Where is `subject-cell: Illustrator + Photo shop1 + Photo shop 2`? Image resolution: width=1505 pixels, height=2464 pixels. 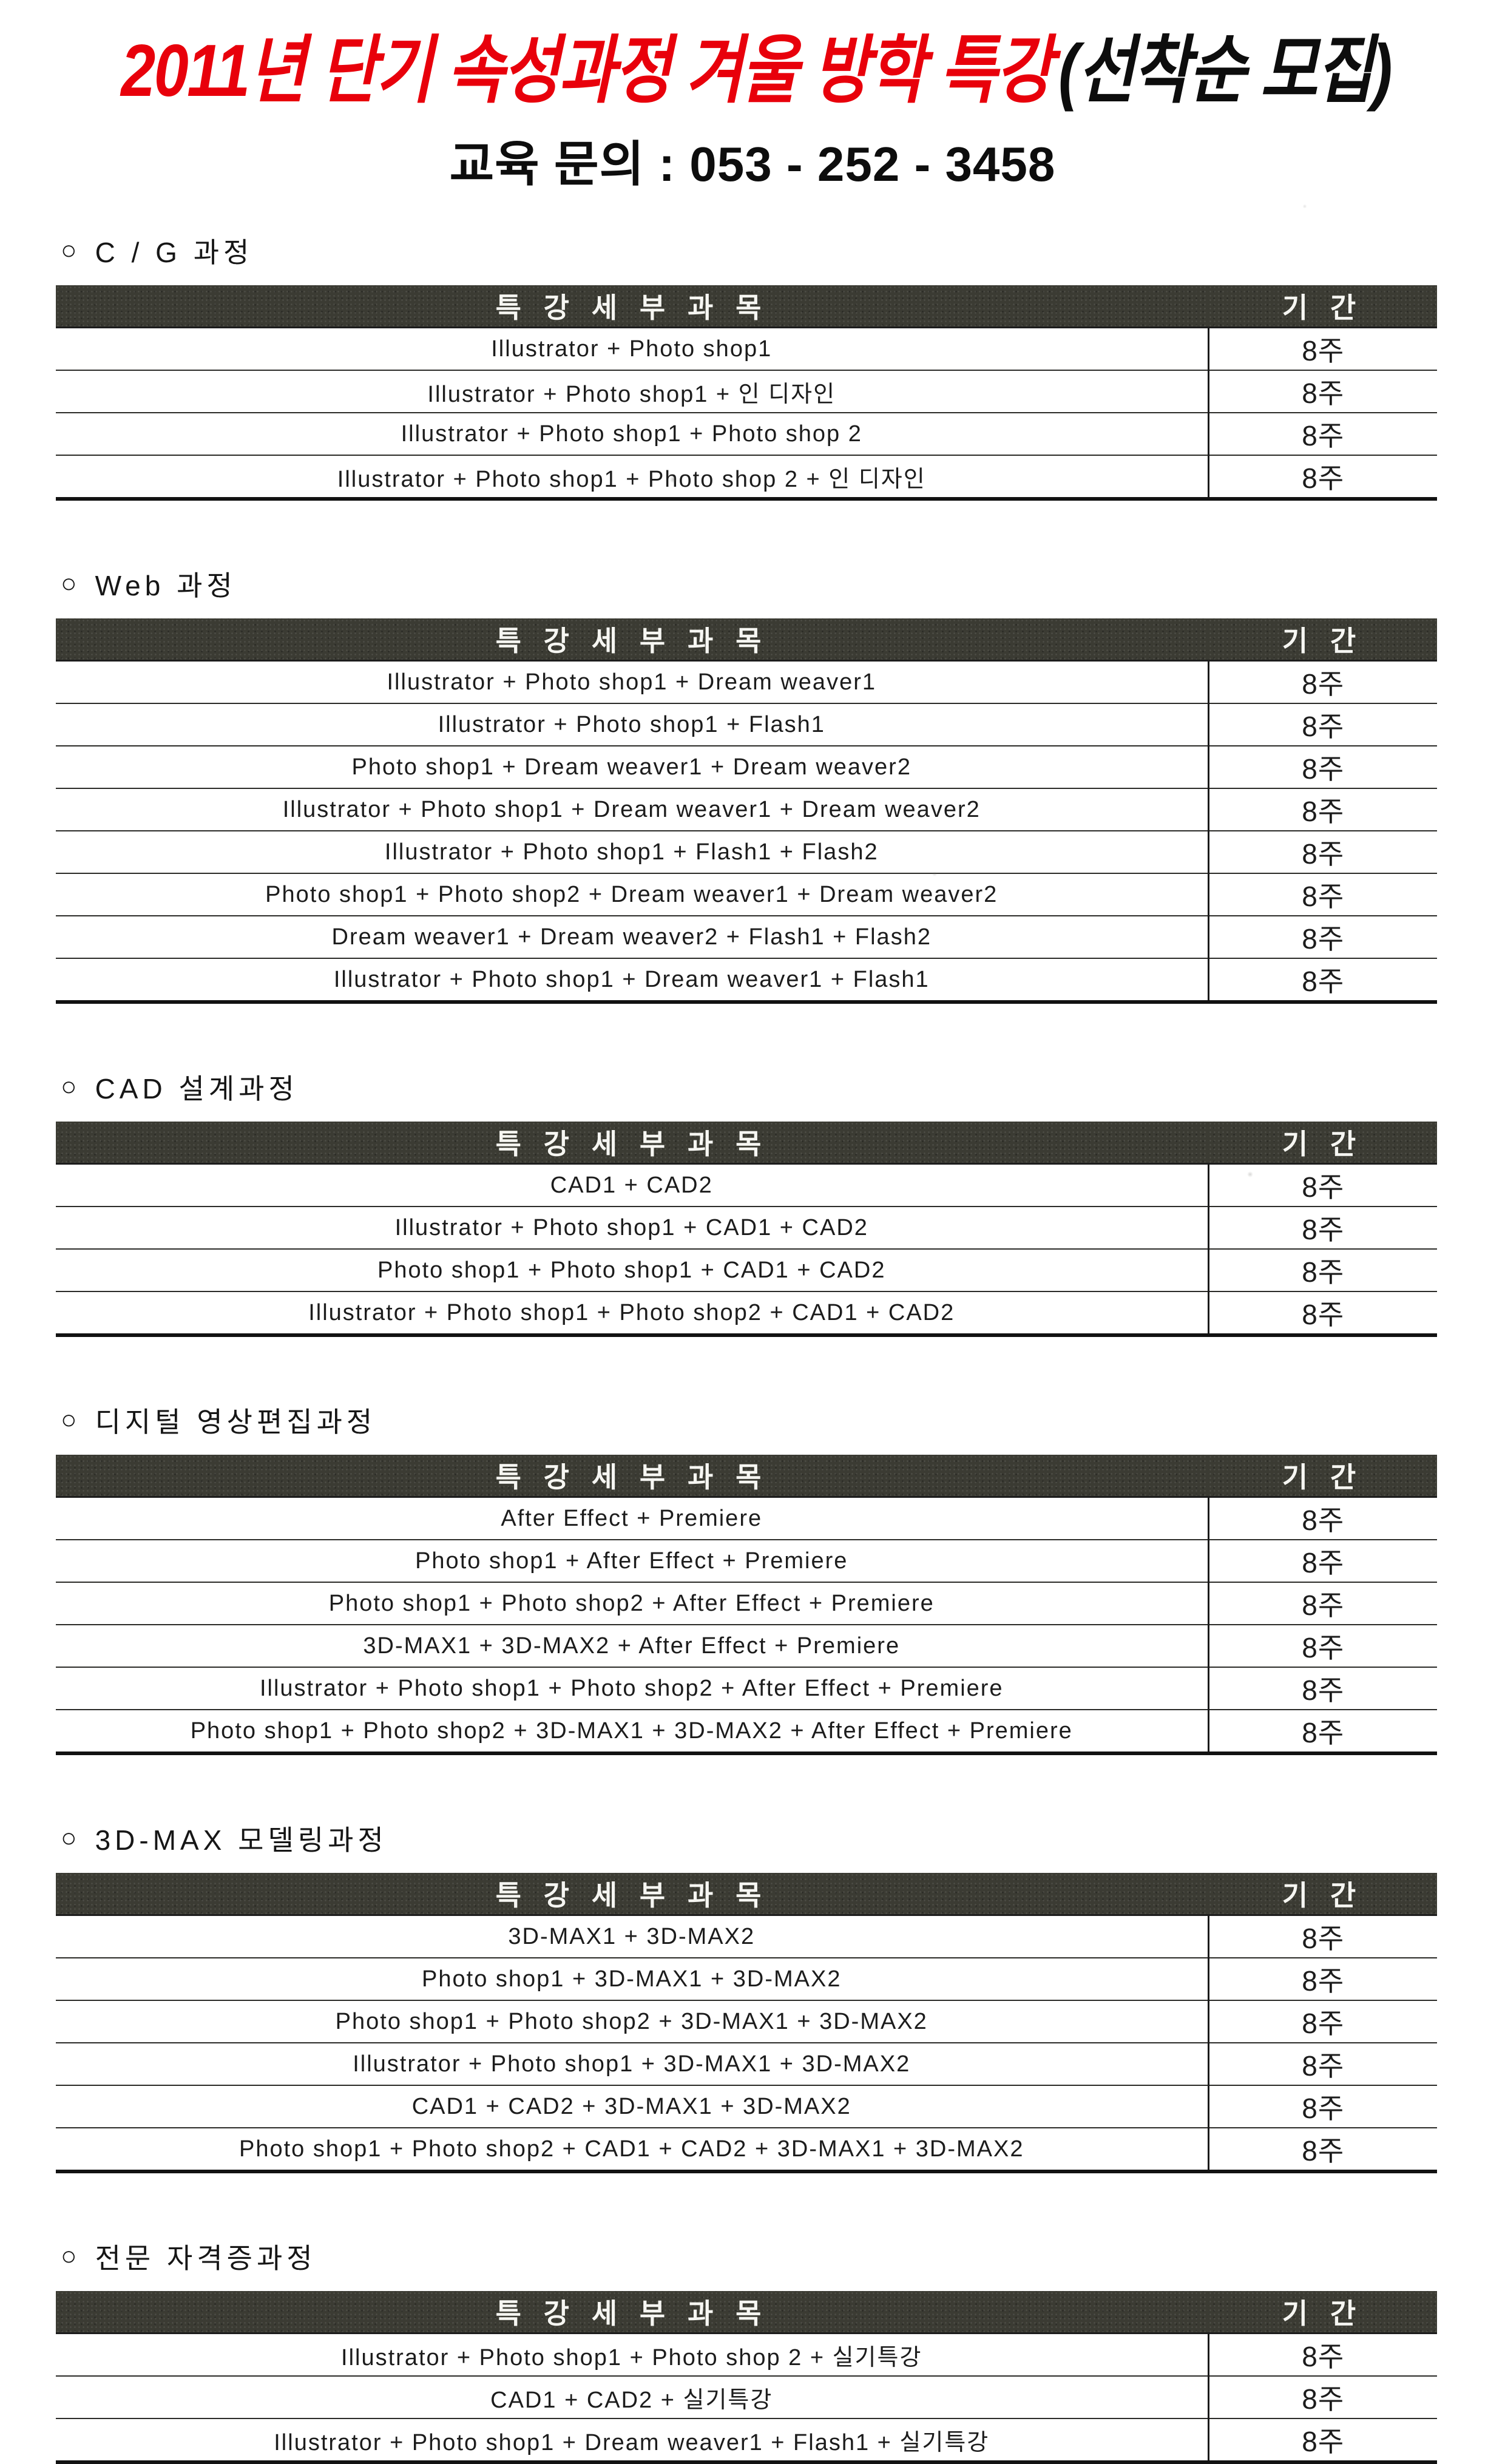
subject-cell: Illustrator + Photo shop1 + Photo shop 2 is located at coordinates (632, 434).